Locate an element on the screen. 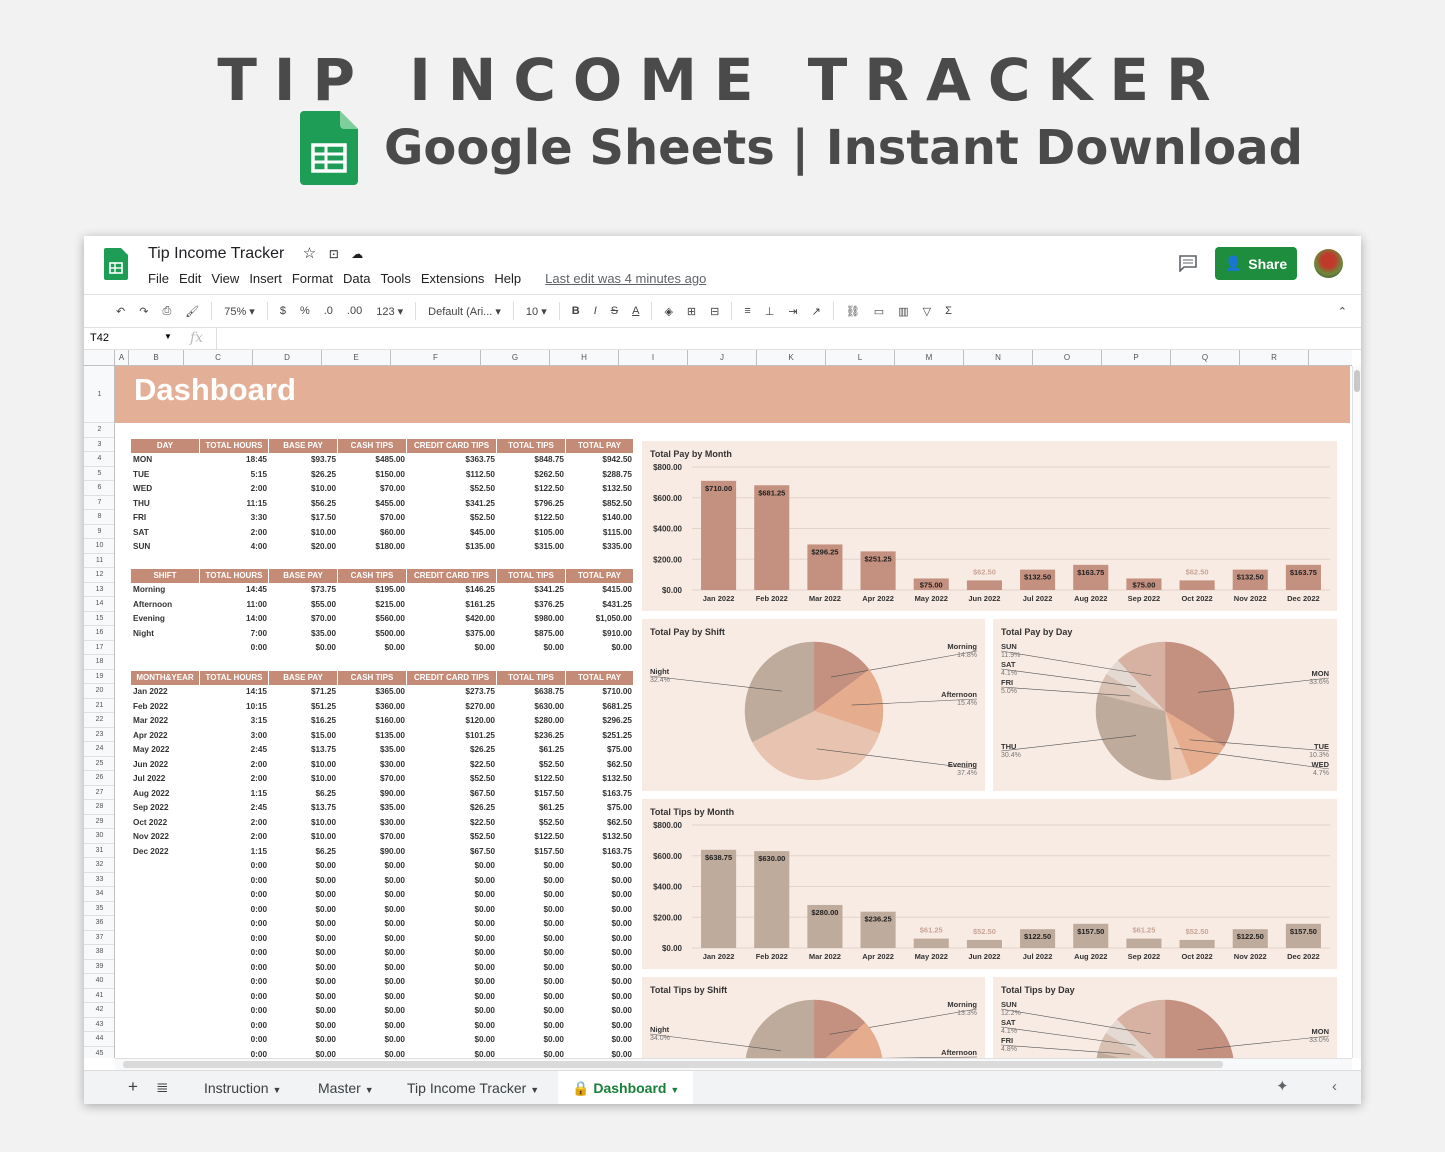 The image size is (1445, 1152). name-box-dropdown-icon: ▼ is located at coordinates (168, 336).